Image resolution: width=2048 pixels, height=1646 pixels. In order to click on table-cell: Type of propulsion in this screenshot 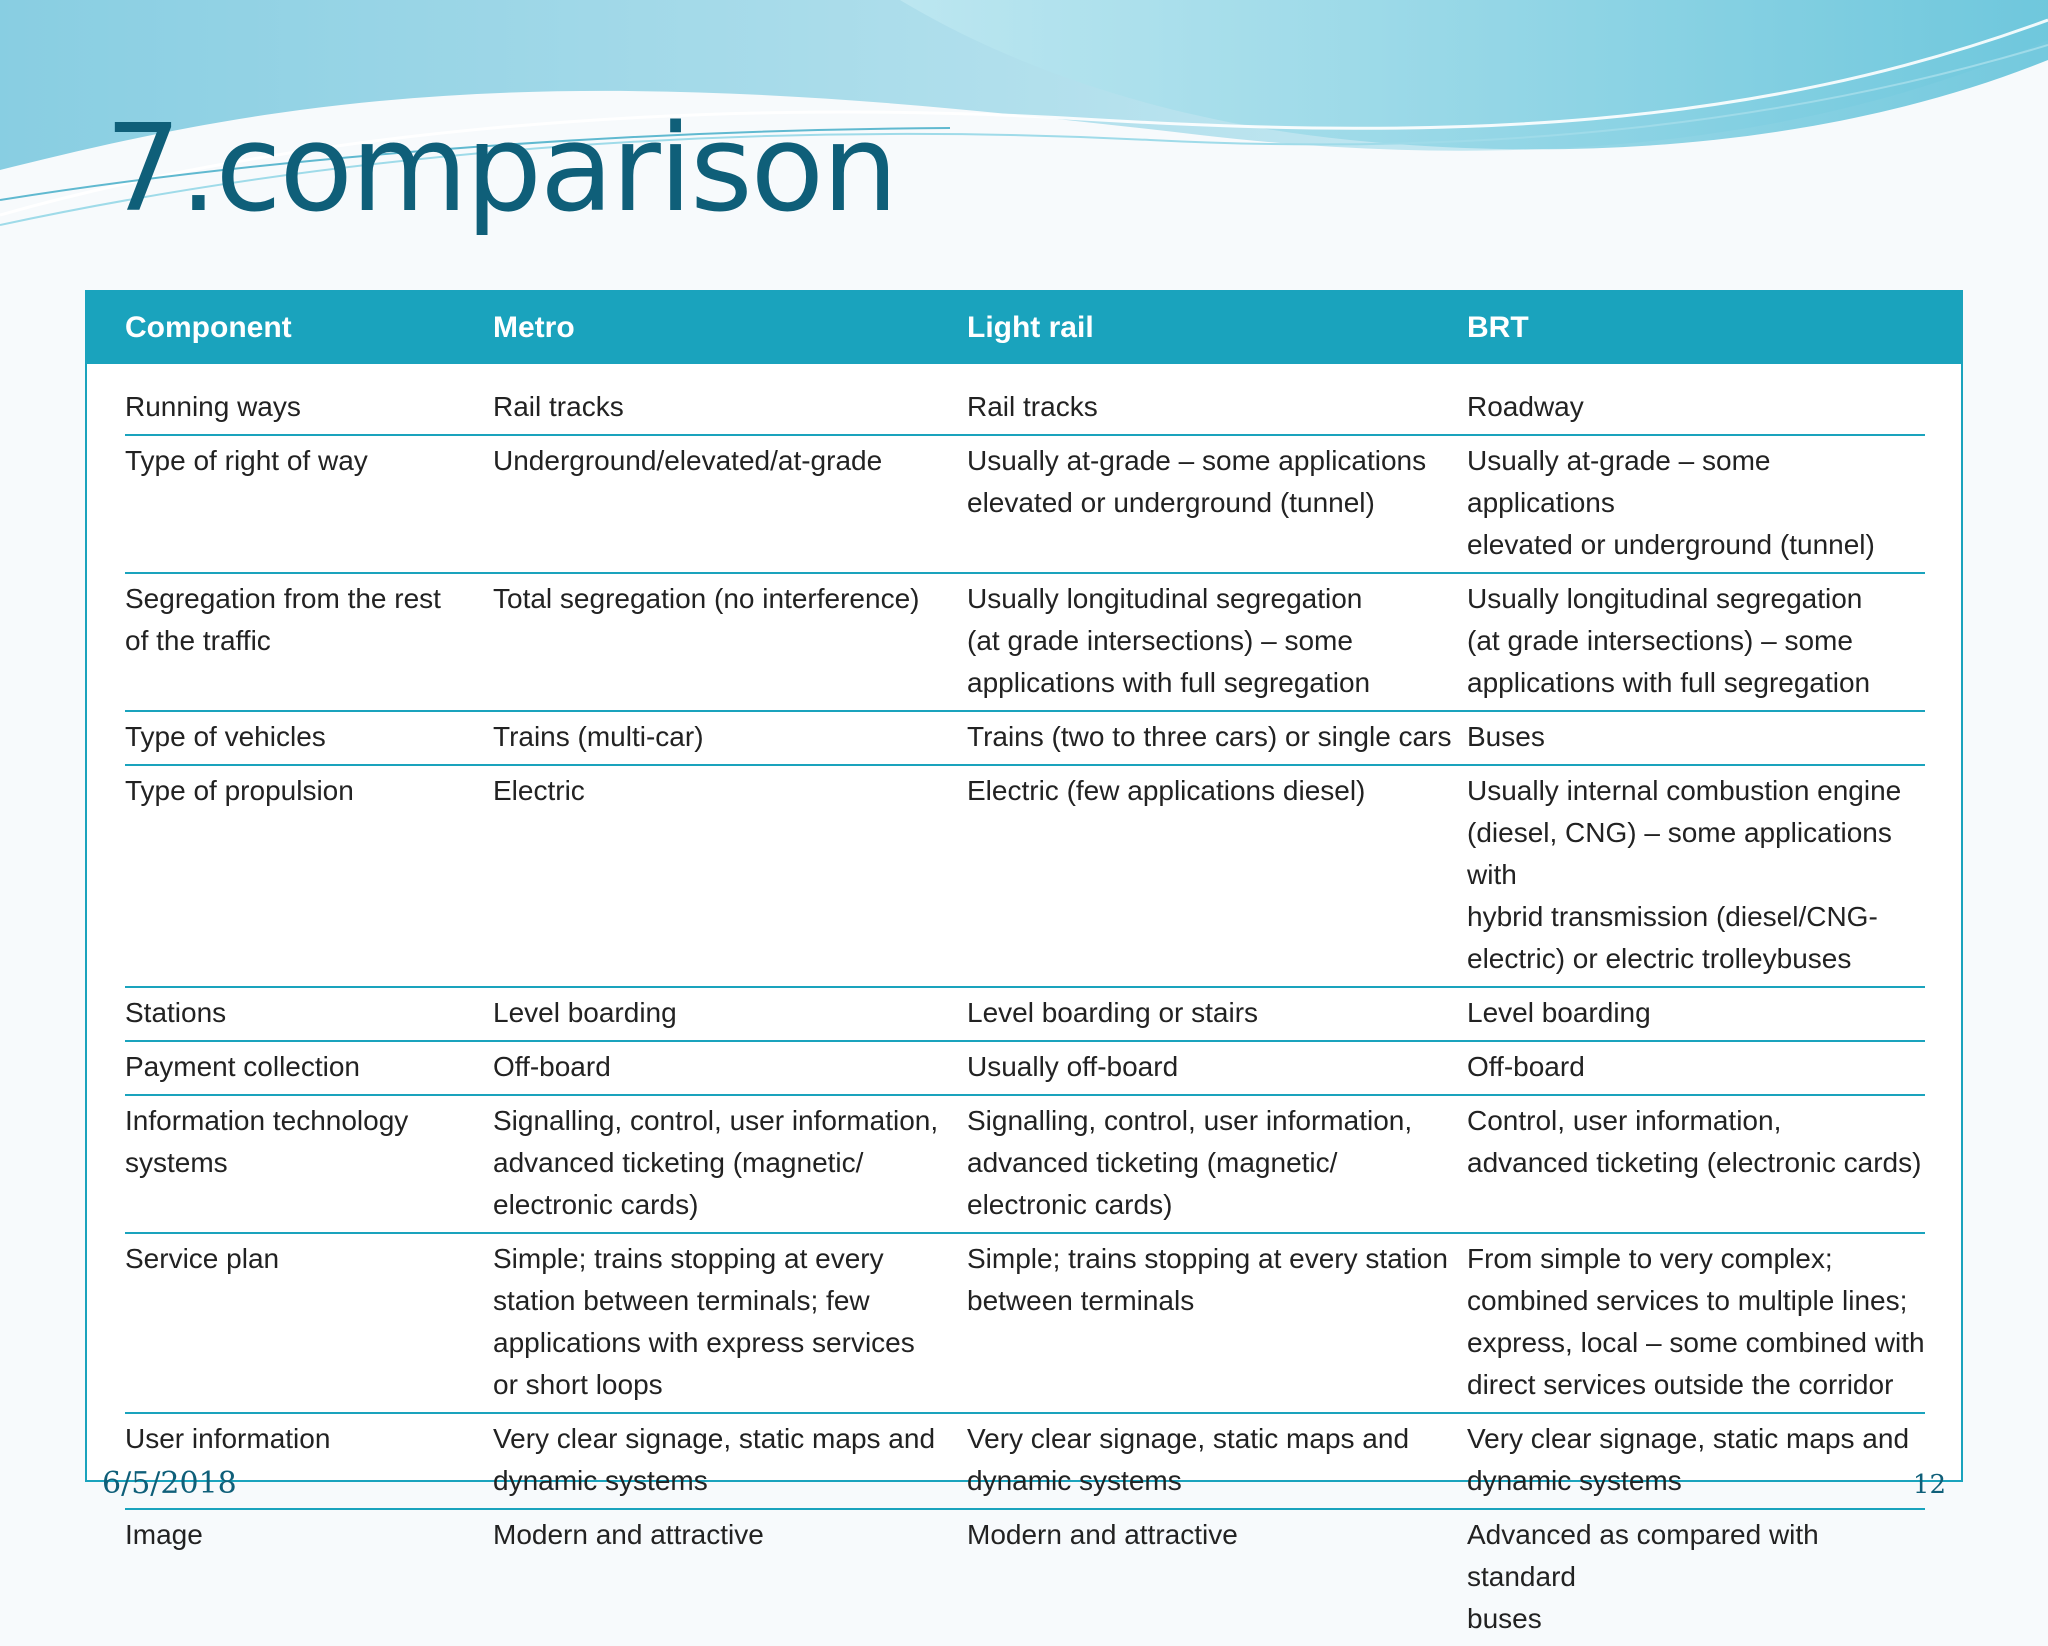, I will do `click(239, 790)`.